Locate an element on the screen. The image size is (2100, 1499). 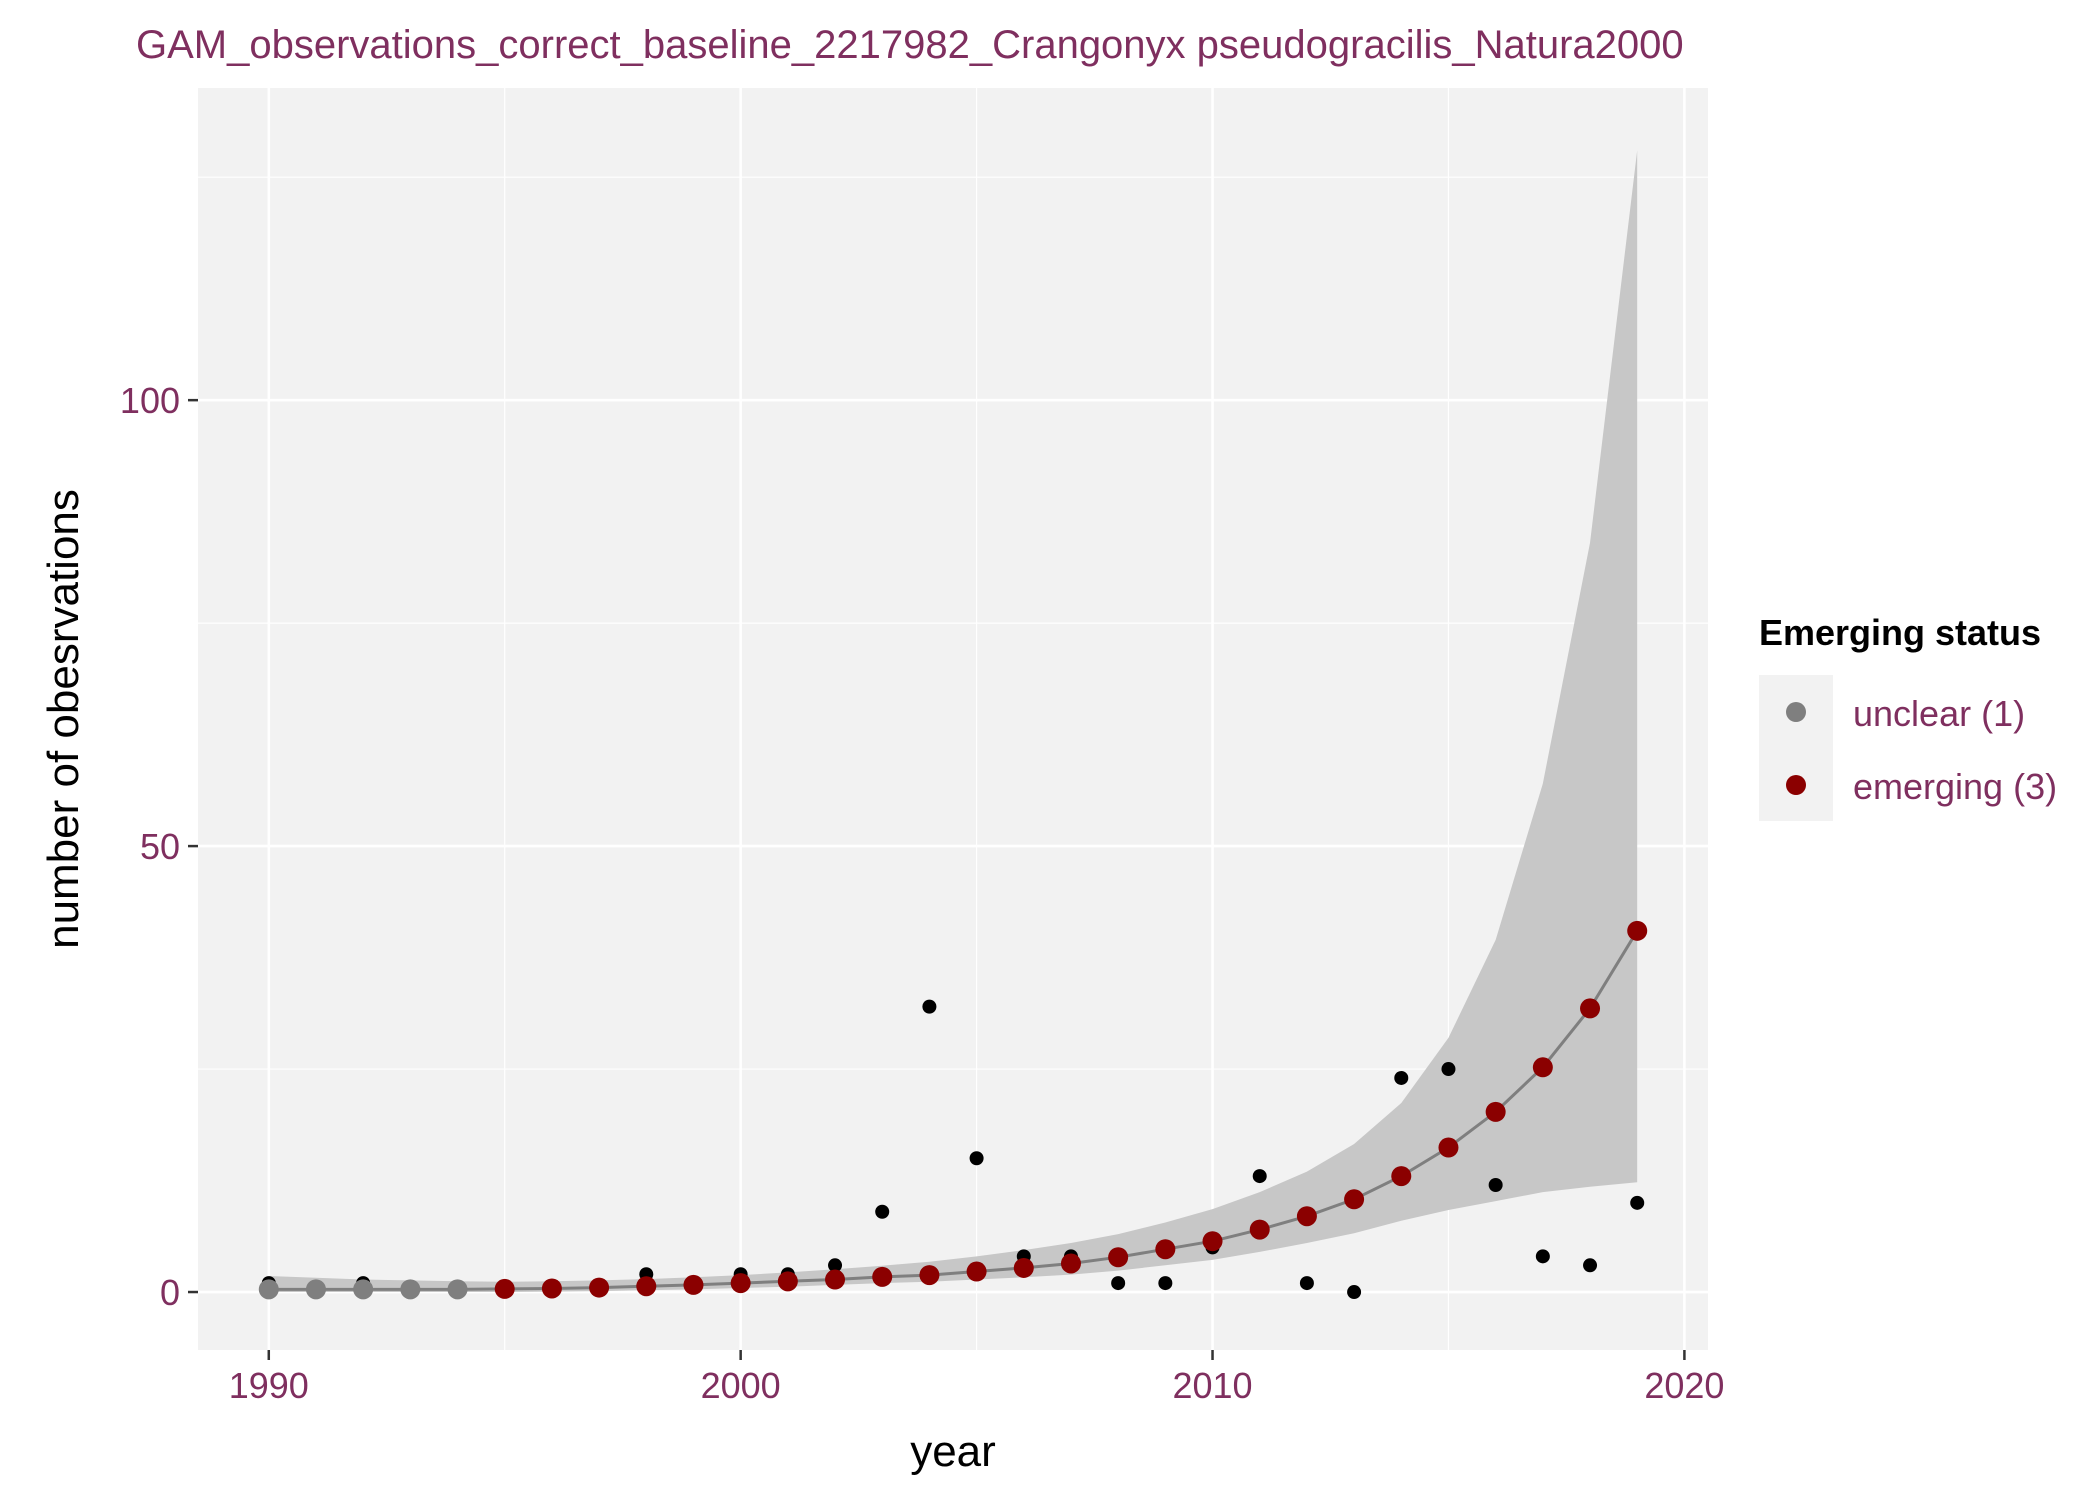
y-tick-label: 50 is located at coordinates (160, 846).